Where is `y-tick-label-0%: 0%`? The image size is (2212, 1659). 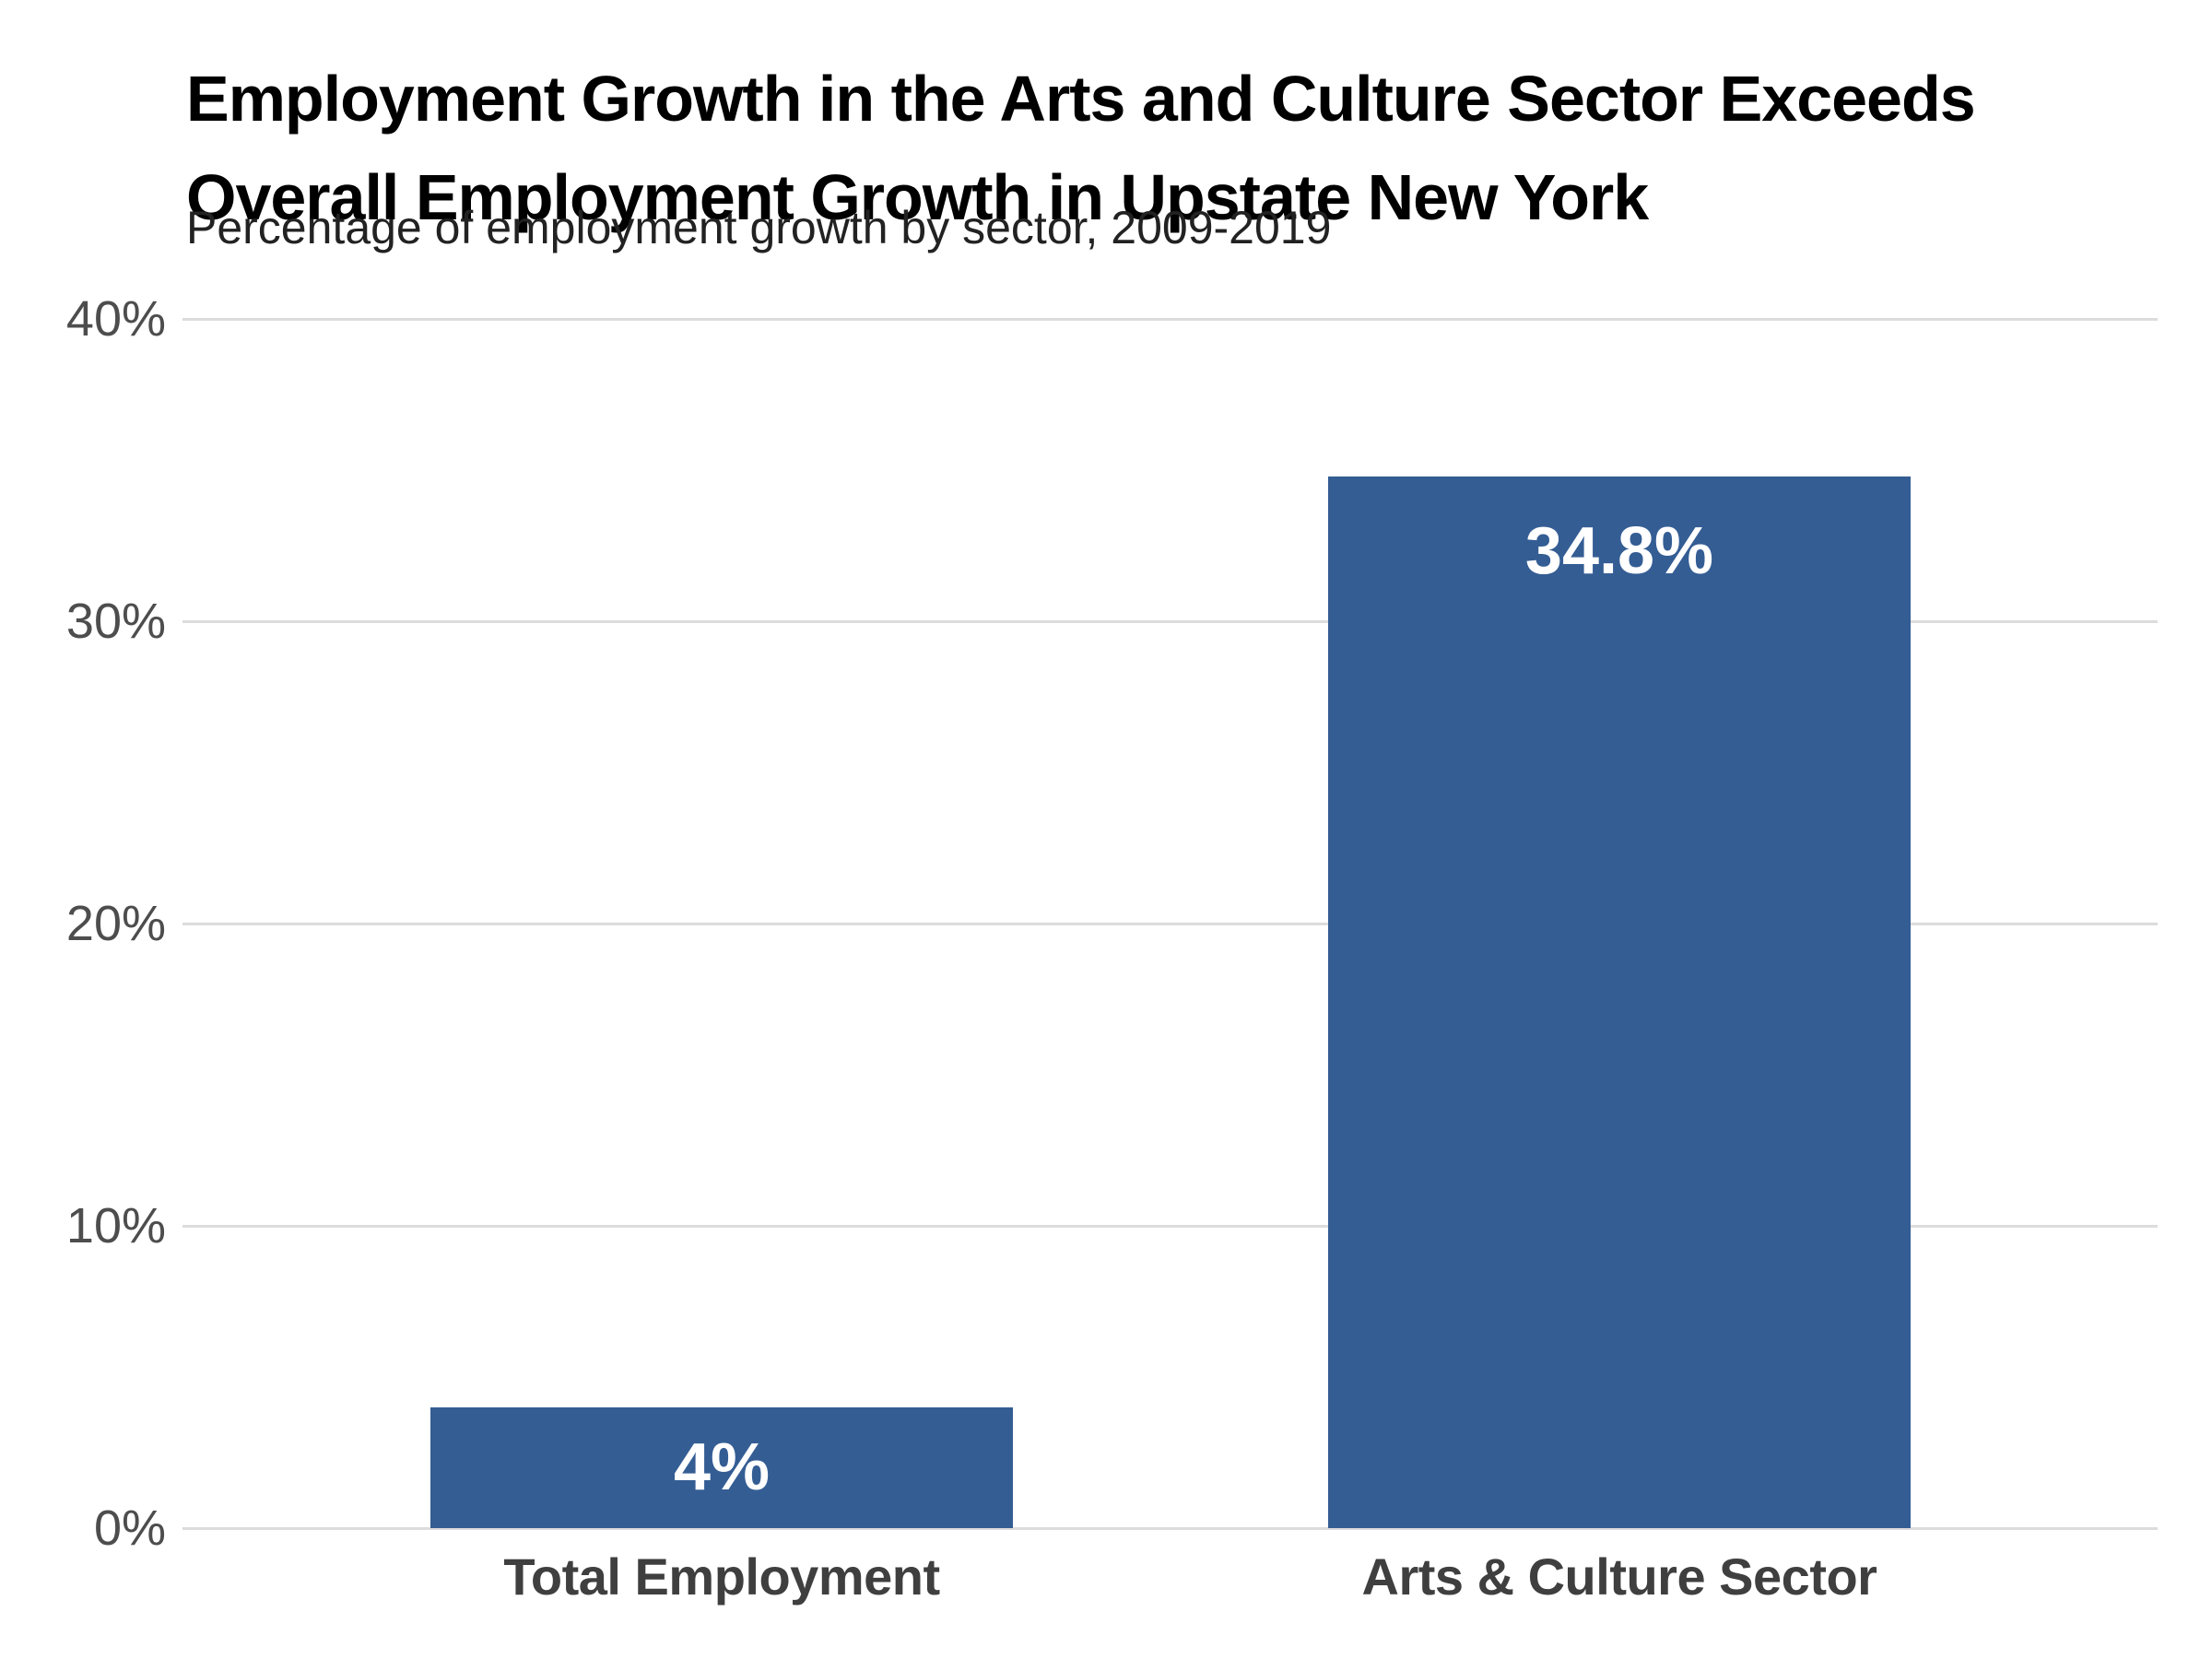
y-tick-label-0%: 0% is located at coordinates (129, 1528).